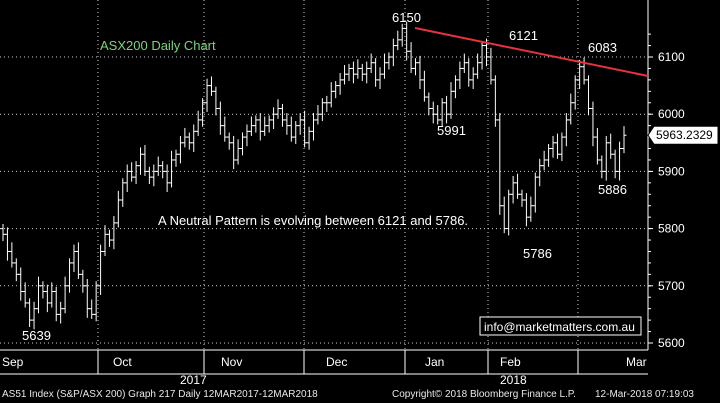  I want to click on trendline, so click(531, 52).